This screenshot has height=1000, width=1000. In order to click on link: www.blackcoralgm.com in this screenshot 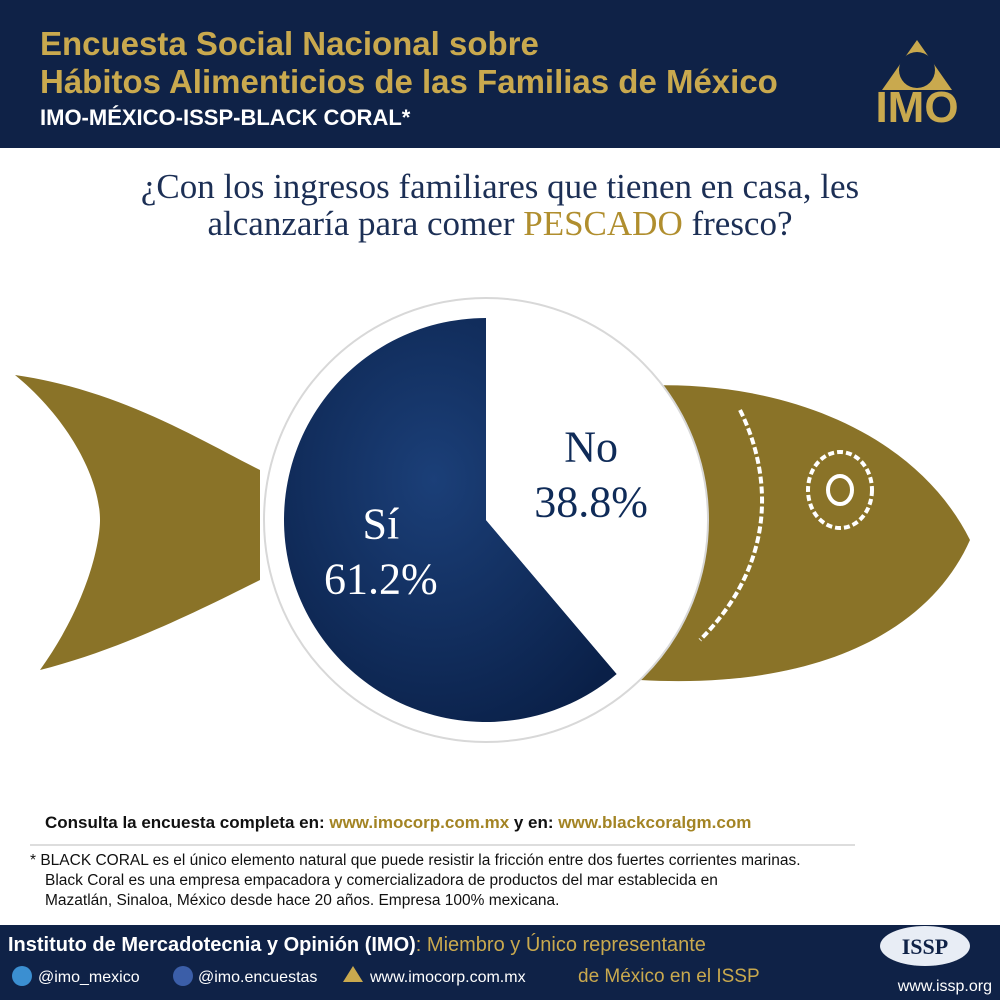, I will do `click(654, 822)`.